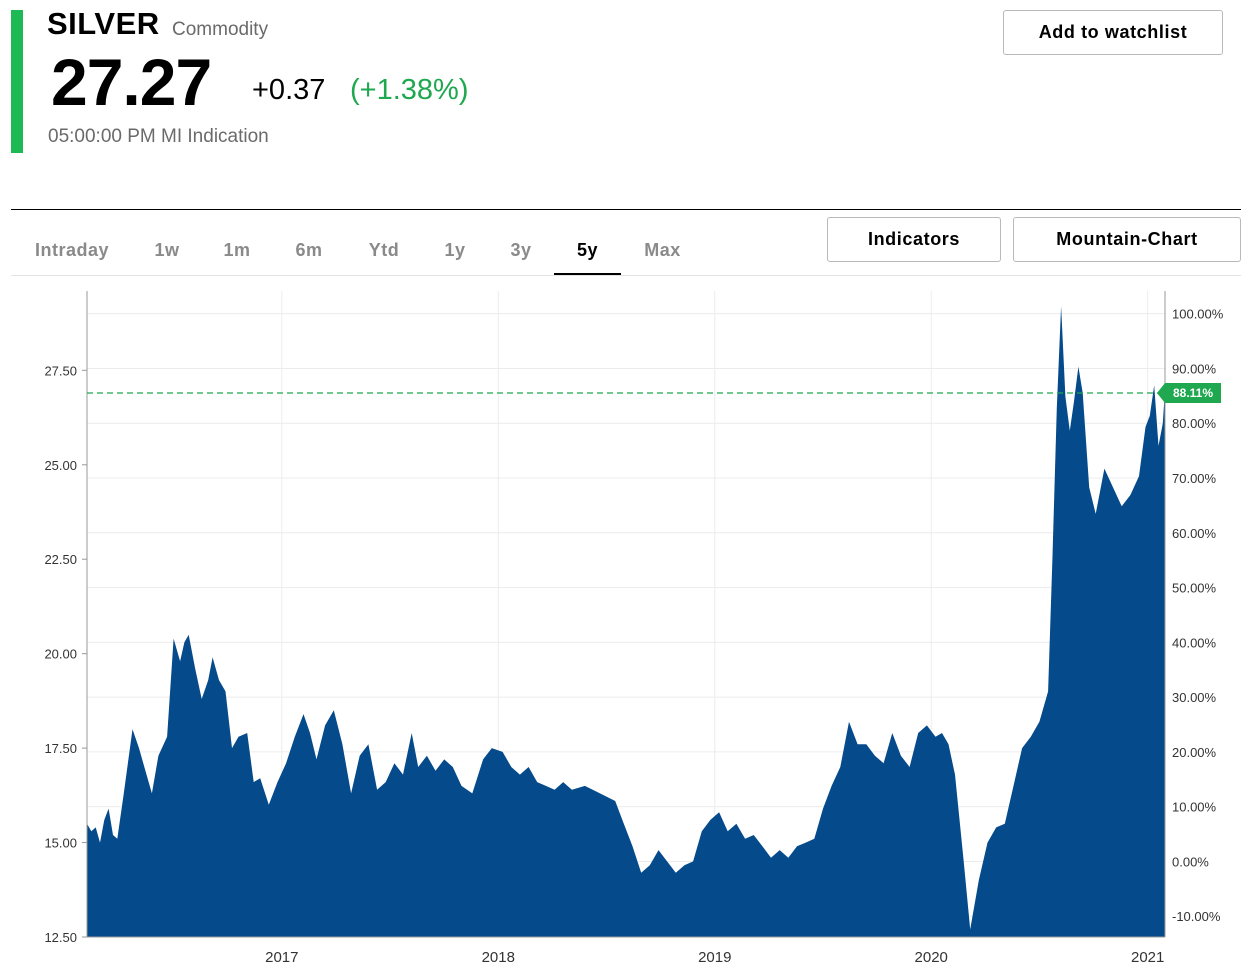  Describe the element at coordinates (662, 250) in the screenshot. I see `tab-max: Max` at that location.